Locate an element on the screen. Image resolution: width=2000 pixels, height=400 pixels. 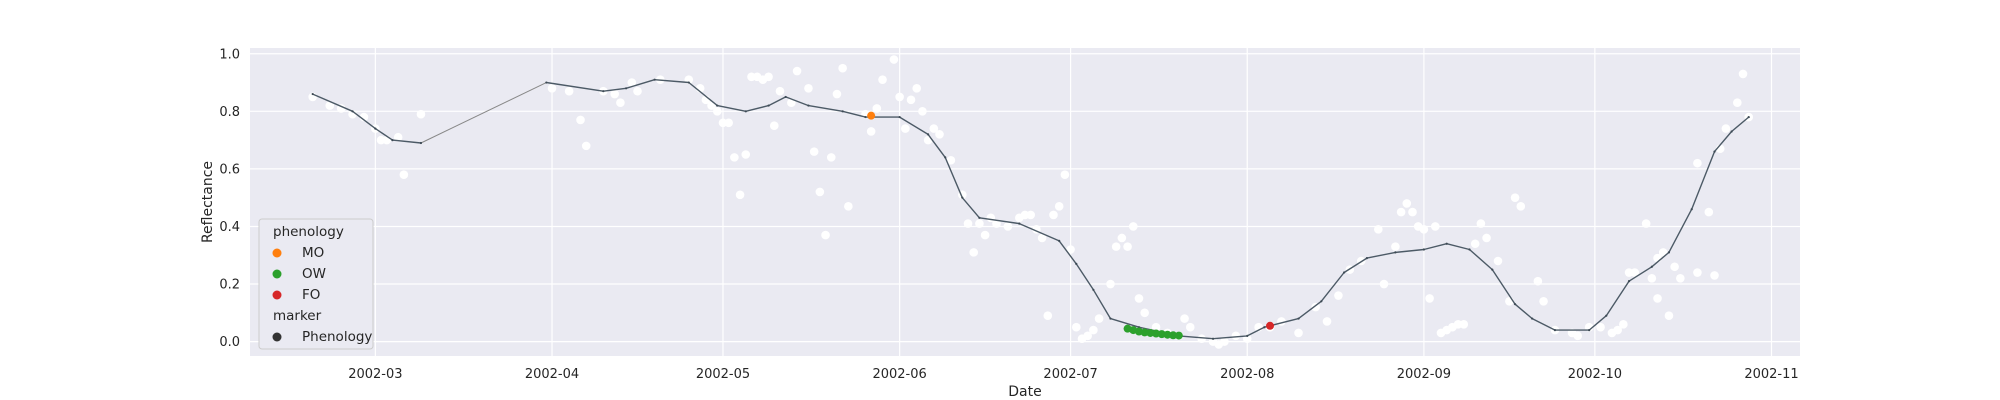
legend-marker-phenology is located at coordinates (277, 337).